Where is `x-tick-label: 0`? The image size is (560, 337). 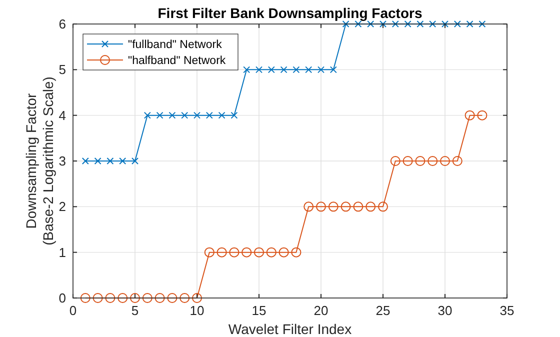 x-tick-label: 0 is located at coordinates (73, 310).